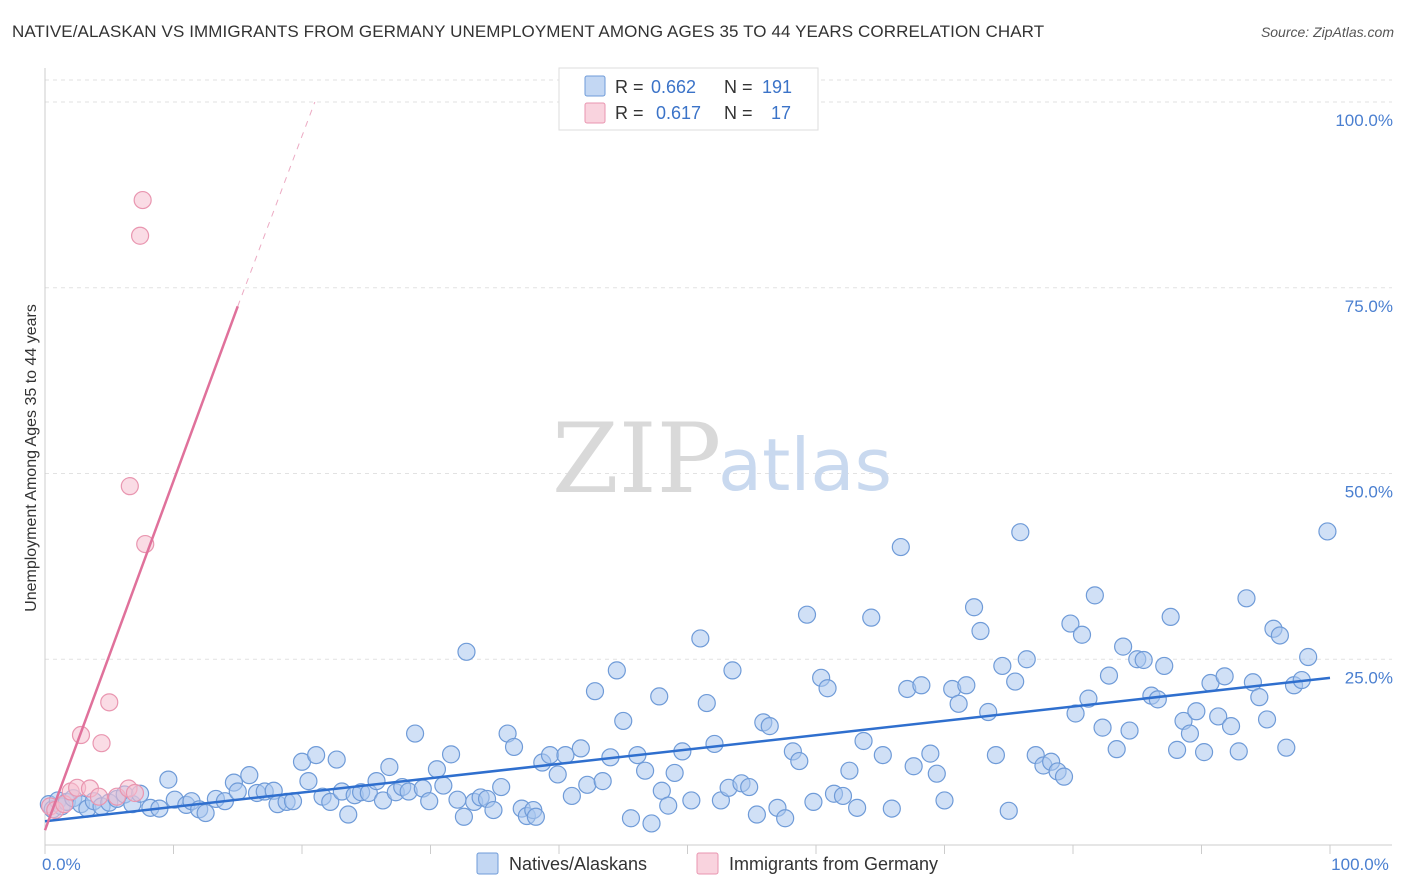 The image size is (1406, 892). I want to click on bottom-legend: Natives/Alaskans Immigrants from Germany, so click(707, 863).